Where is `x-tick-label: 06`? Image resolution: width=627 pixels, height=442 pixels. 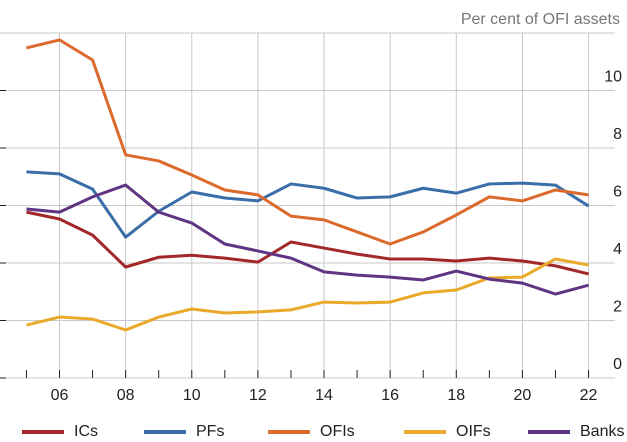
x-tick-label: 06 is located at coordinates (60, 395).